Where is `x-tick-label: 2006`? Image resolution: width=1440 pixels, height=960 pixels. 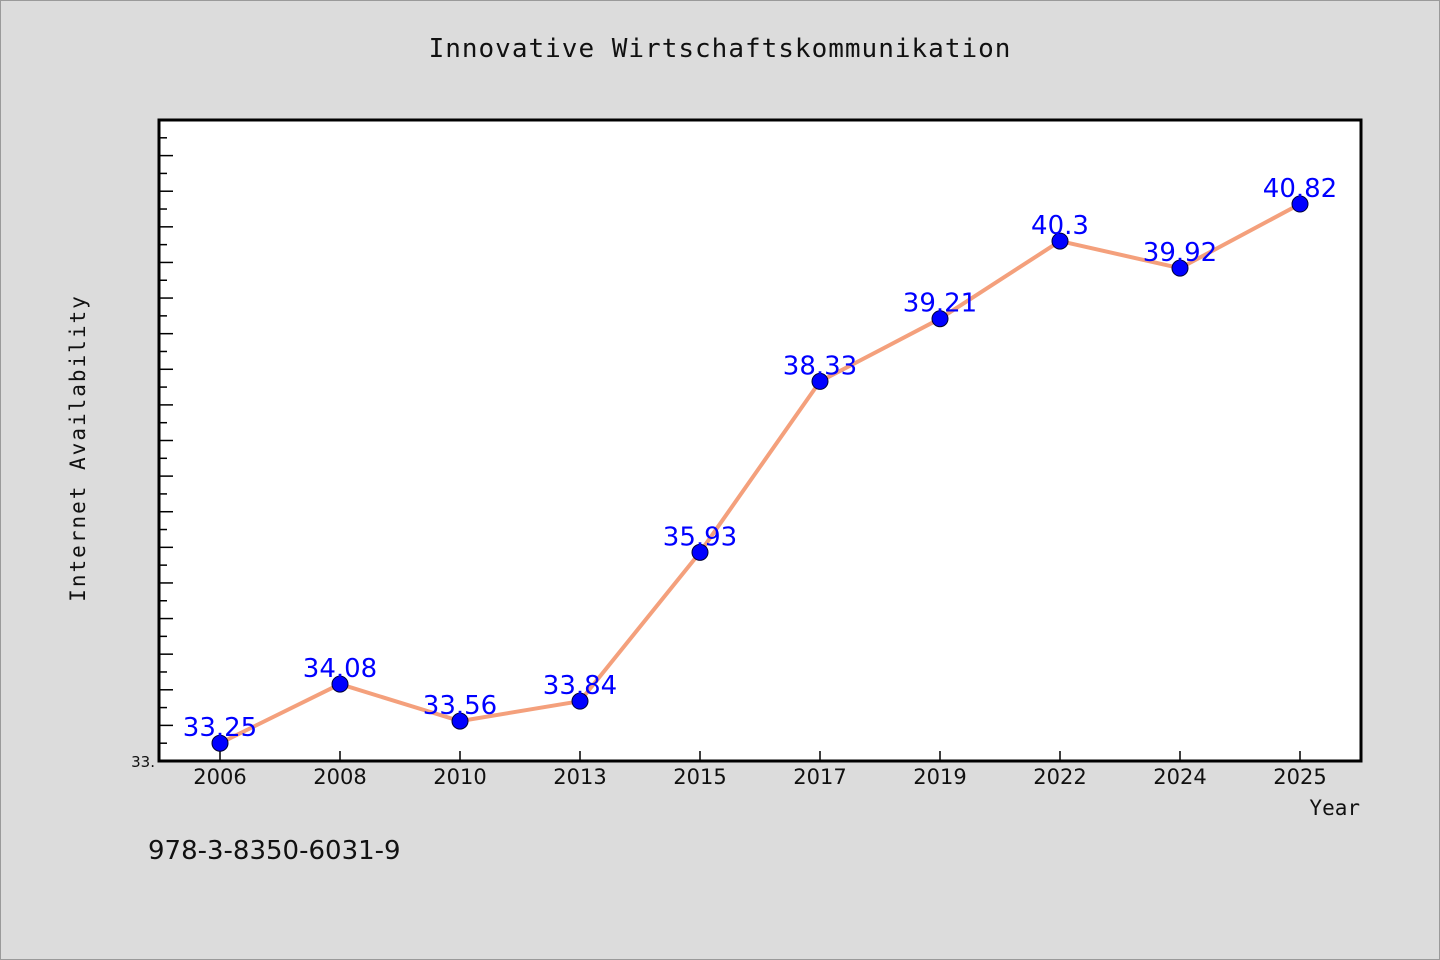
x-tick-label: 2006 is located at coordinates (219, 777).